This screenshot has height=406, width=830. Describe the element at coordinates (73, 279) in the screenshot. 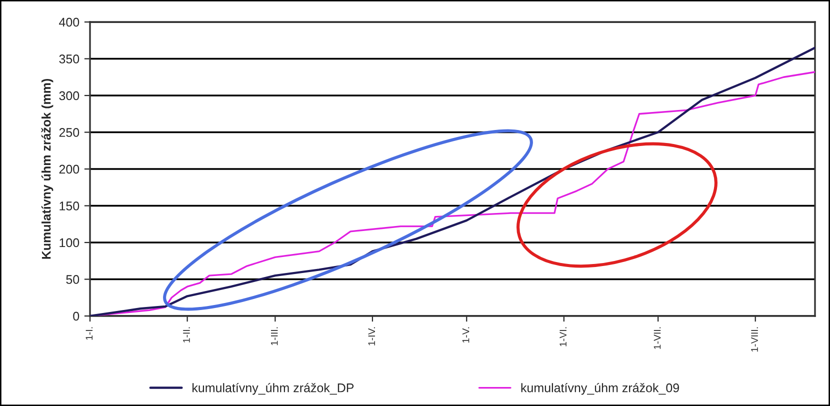

I see `y-tick-label: 50` at that location.